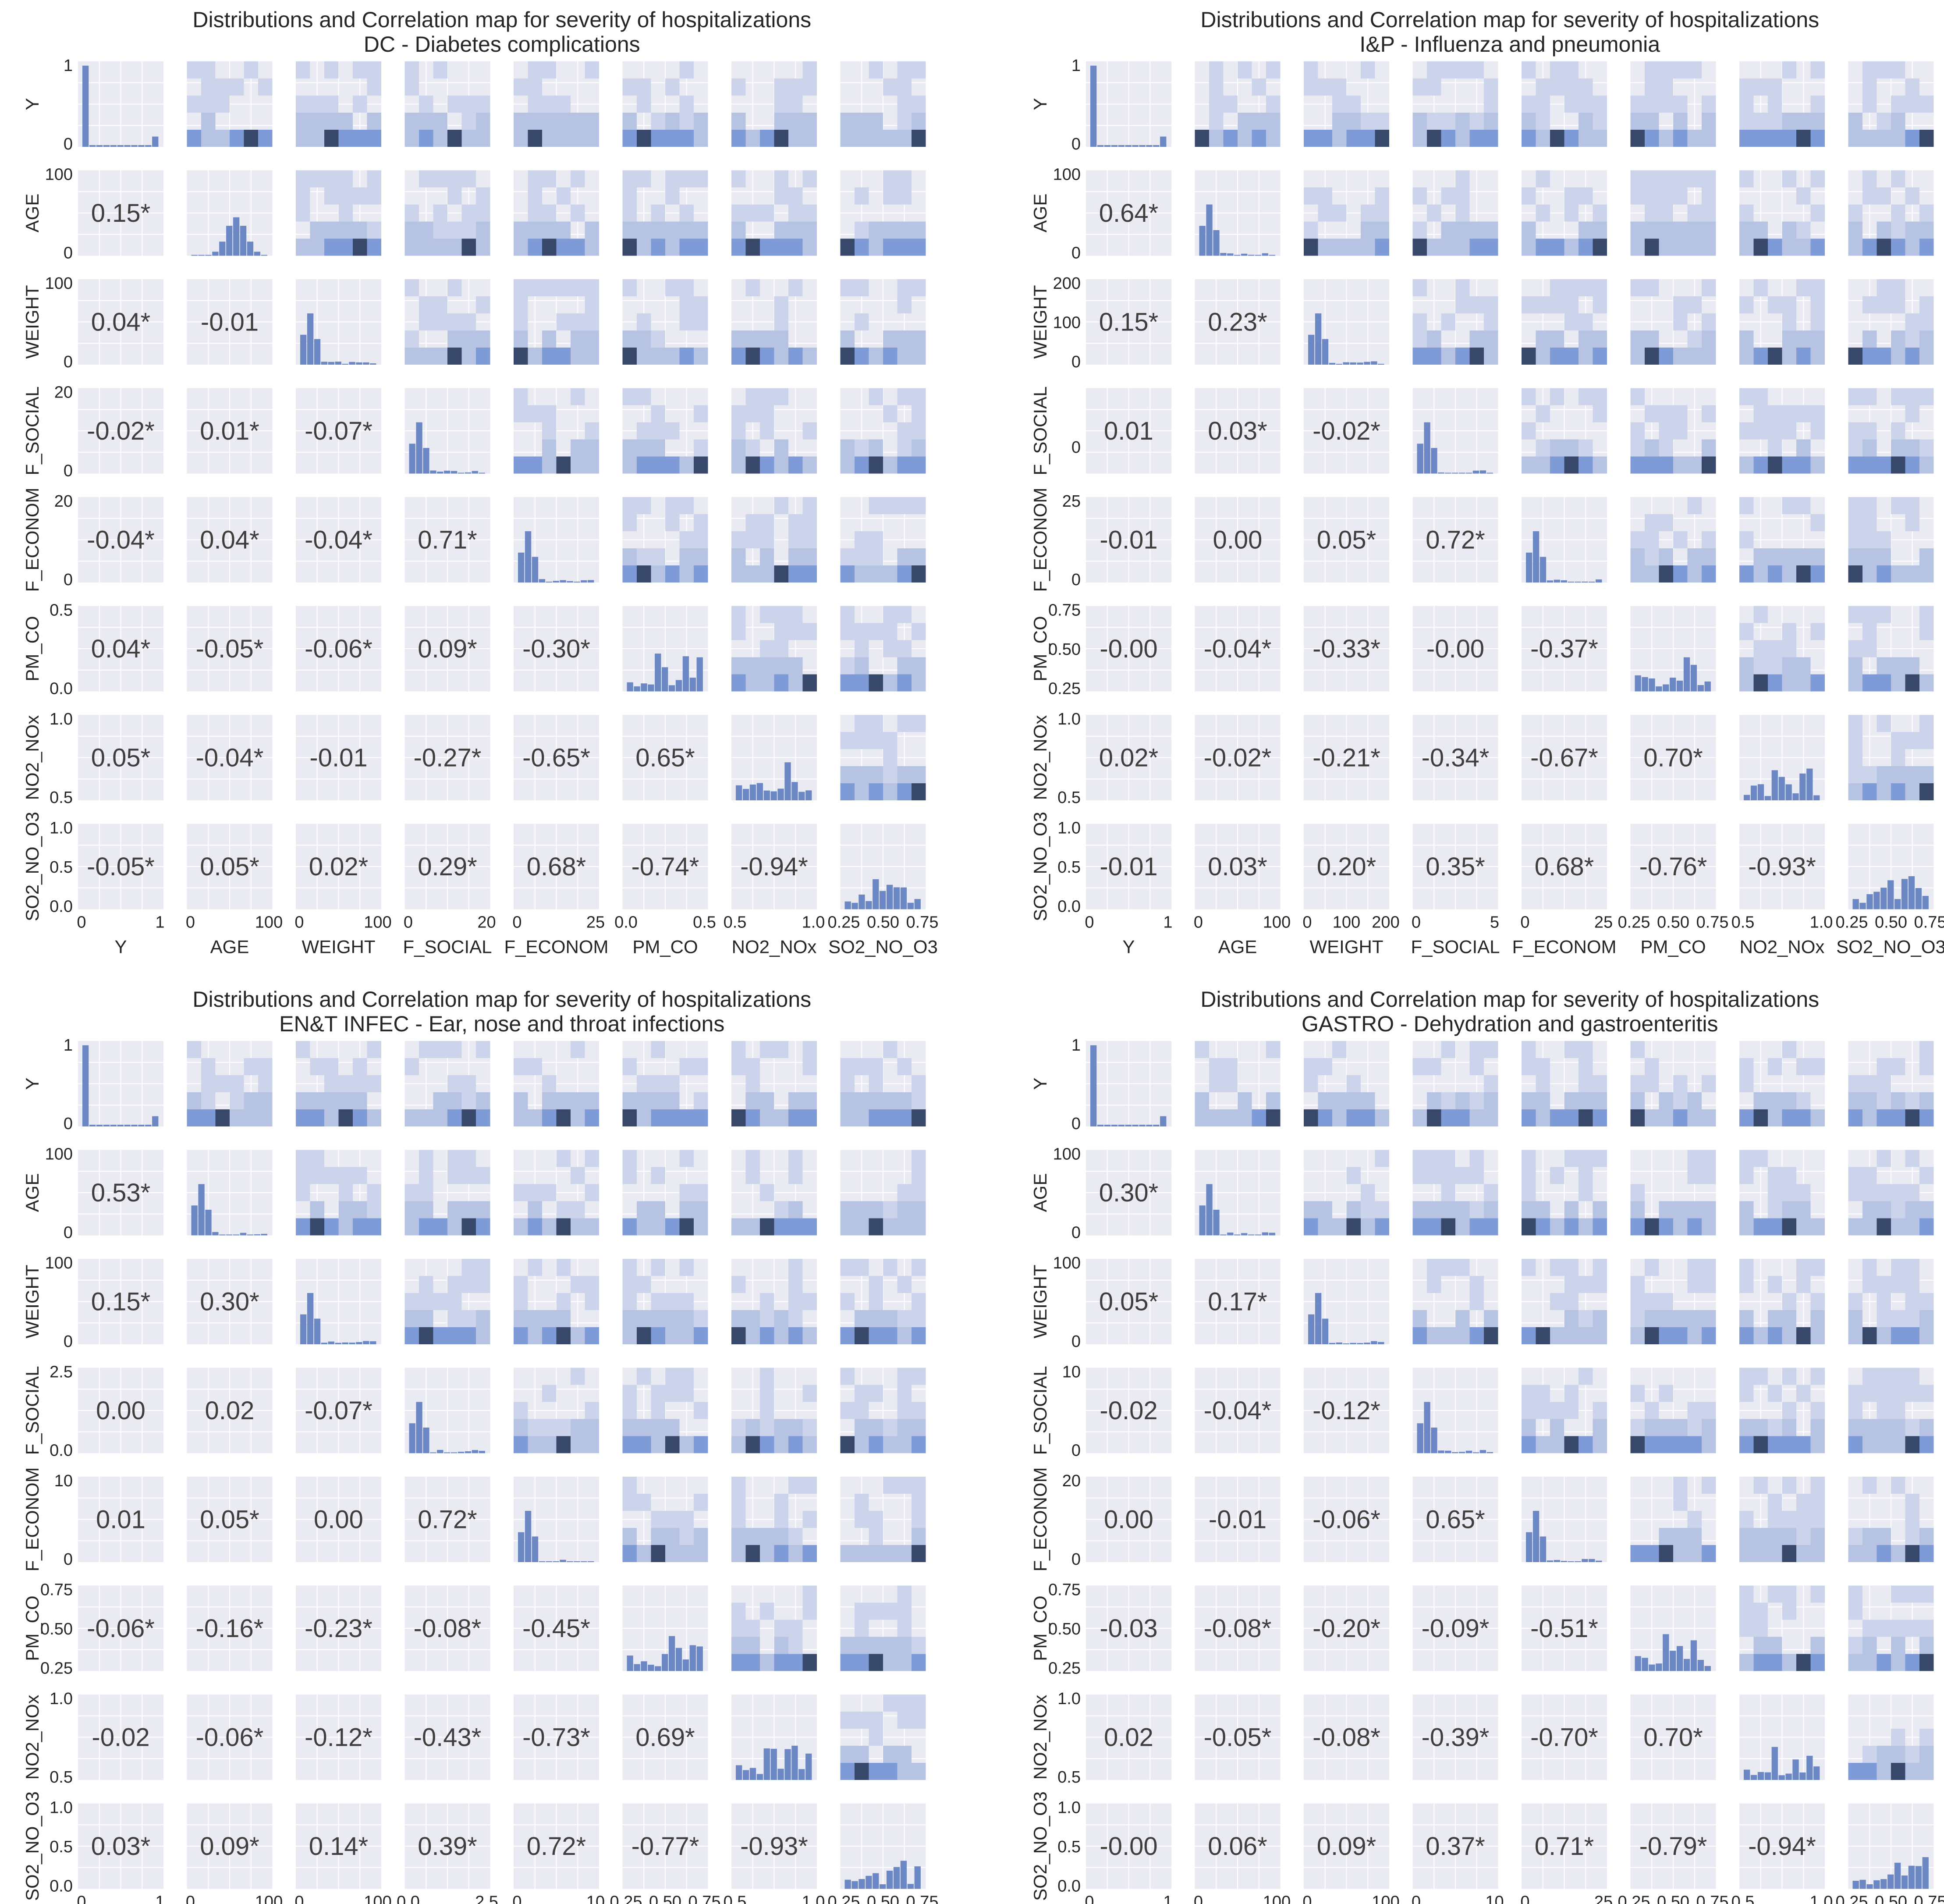 This screenshot has width=1944, height=1904. I want to click on y-axis-label: Y, so click(1040, 1083).